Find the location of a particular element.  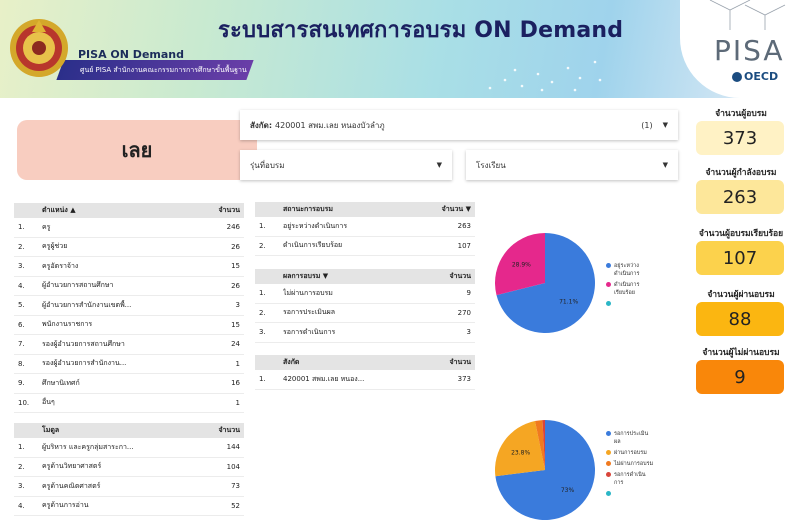

affiliation-header-name: สังกัด is located at coordinates (291, 362).